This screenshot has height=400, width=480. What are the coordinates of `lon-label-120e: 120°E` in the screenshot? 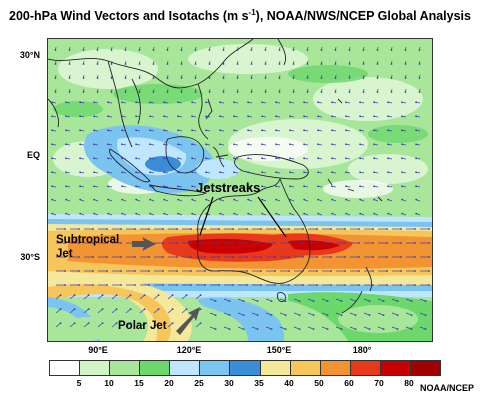 It's located at (189, 350).